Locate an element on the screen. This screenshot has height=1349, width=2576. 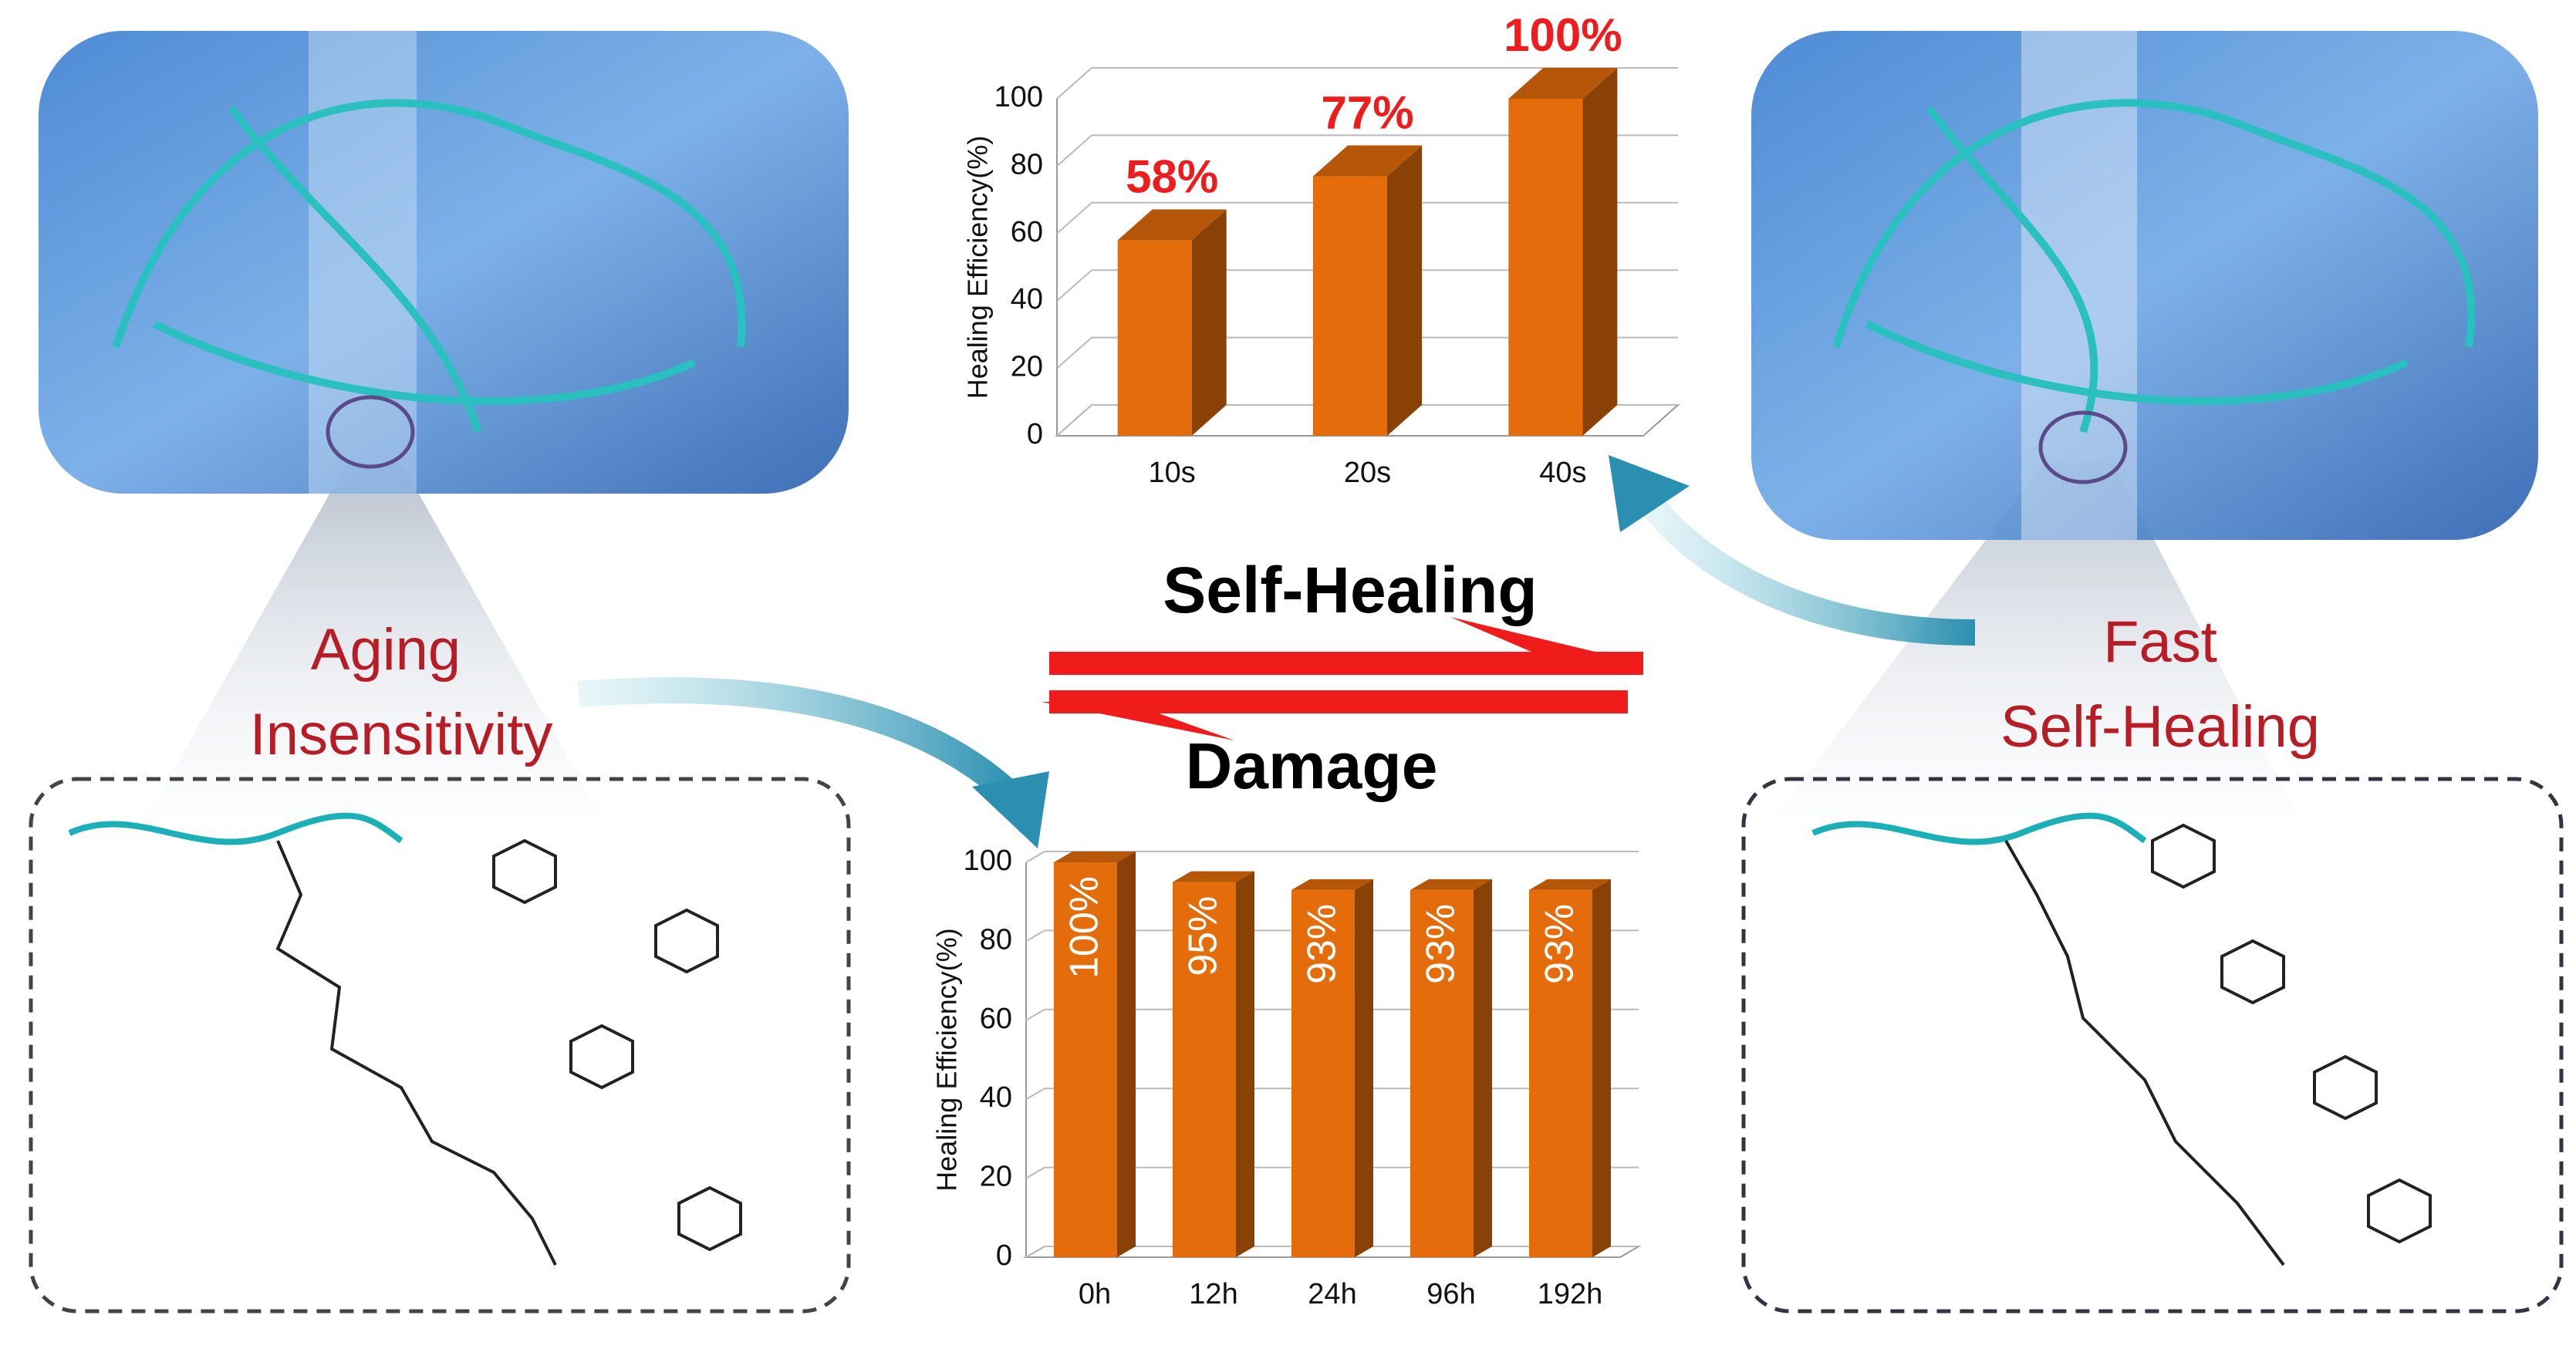
arrow-forward-head is located at coordinates (1546, 640).